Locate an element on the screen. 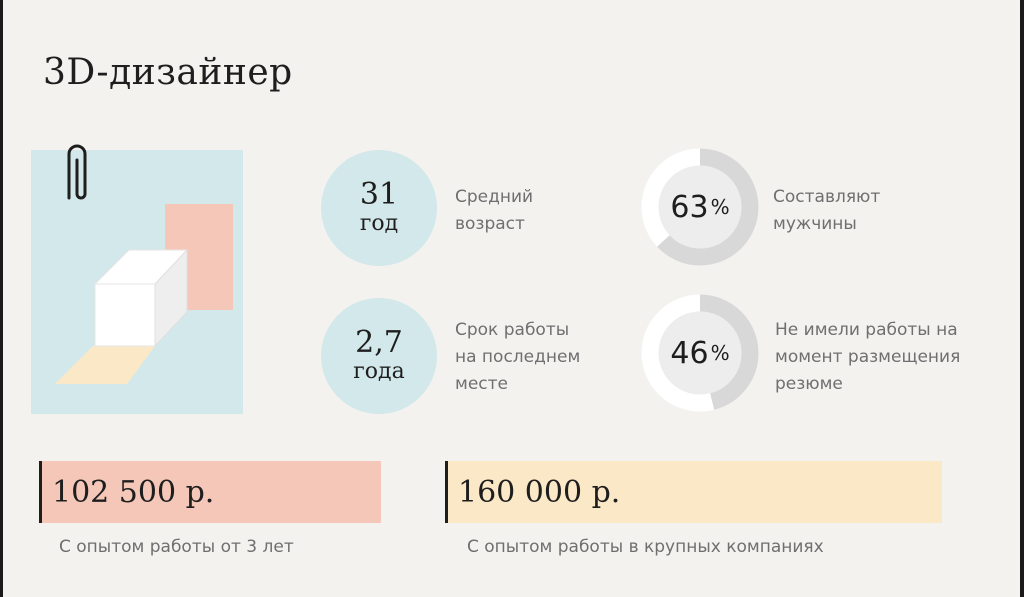  stat-value: 2,7 is located at coordinates (379, 342).